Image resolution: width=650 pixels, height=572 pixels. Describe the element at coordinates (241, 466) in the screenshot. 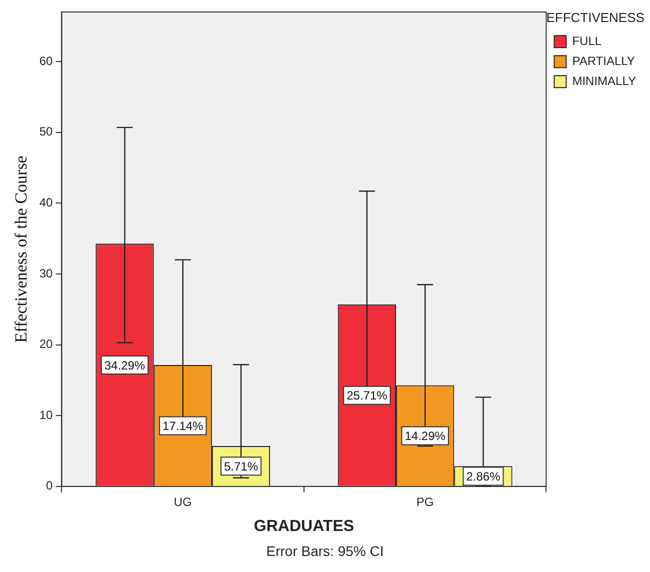

I see `data-label: 5.71%` at that location.